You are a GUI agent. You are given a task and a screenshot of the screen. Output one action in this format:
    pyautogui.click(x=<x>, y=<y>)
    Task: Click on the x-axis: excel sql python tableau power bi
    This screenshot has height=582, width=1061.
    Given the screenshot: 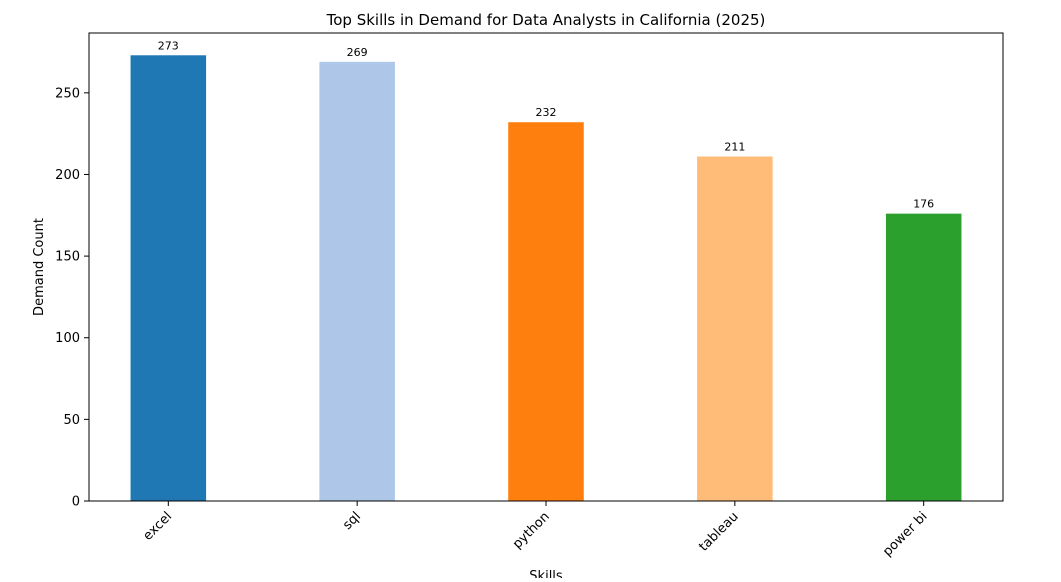 What is the action you would take?
    pyautogui.click(x=535, y=530)
    